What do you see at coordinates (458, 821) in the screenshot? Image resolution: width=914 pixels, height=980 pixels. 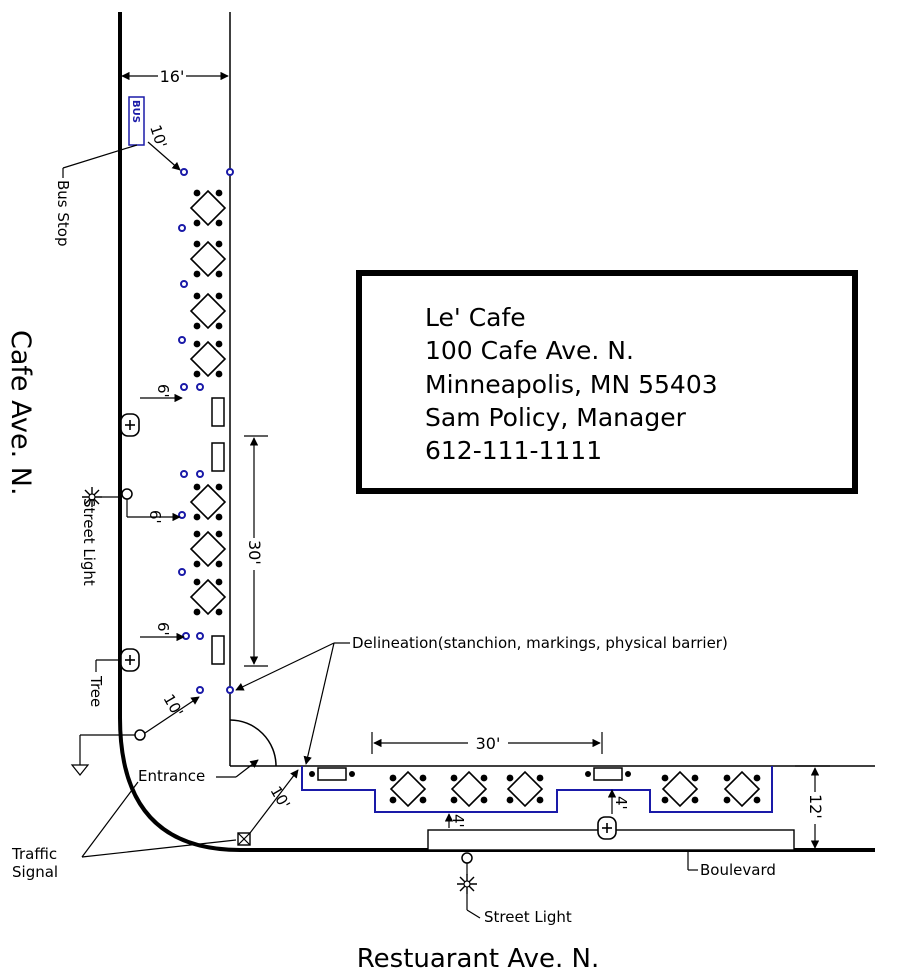 I see `dim-boulevard-offset-1: 4'` at bounding box center [458, 821].